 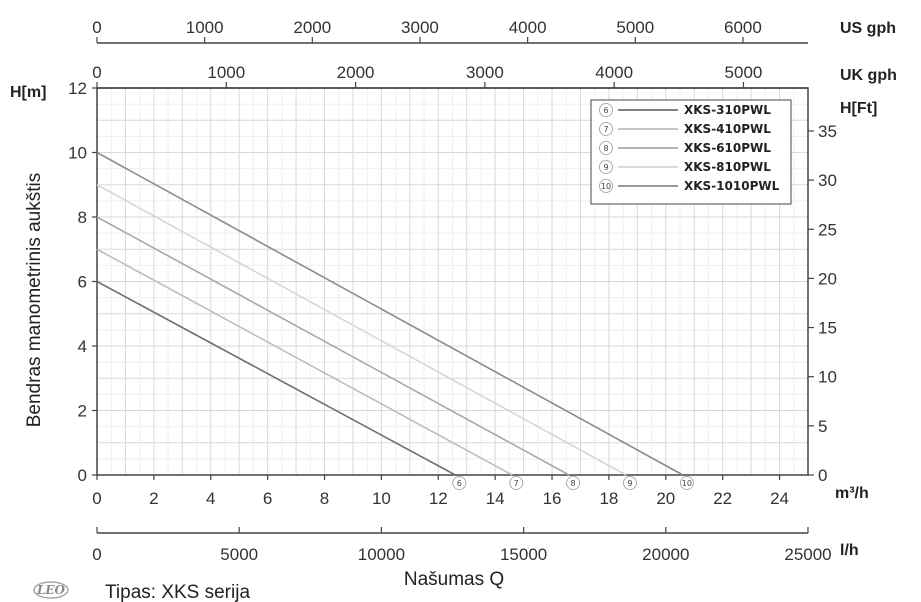 What do you see at coordinates (96, 72) in the screenshot?
I see `ukgph-tick-label: 0` at bounding box center [96, 72].